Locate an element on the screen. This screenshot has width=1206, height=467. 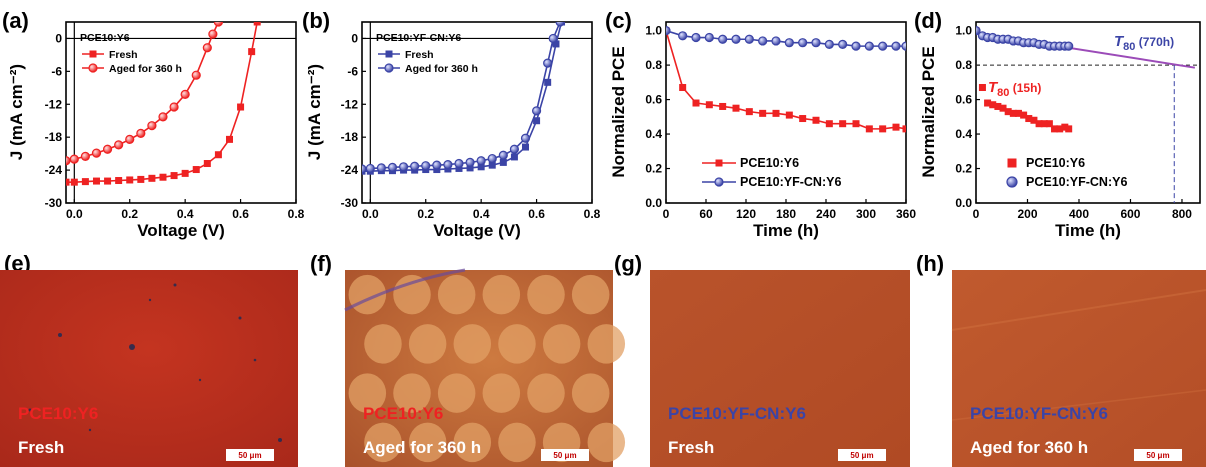
micrograph-image is located at coordinates (1078, 368).